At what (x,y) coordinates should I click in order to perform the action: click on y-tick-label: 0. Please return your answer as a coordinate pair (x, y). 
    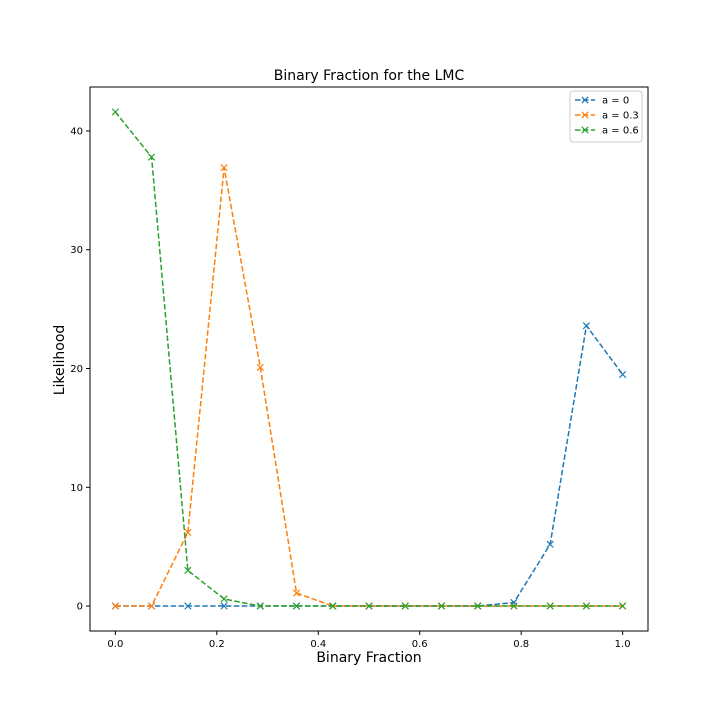
    Looking at the image, I should click on (80, 607).